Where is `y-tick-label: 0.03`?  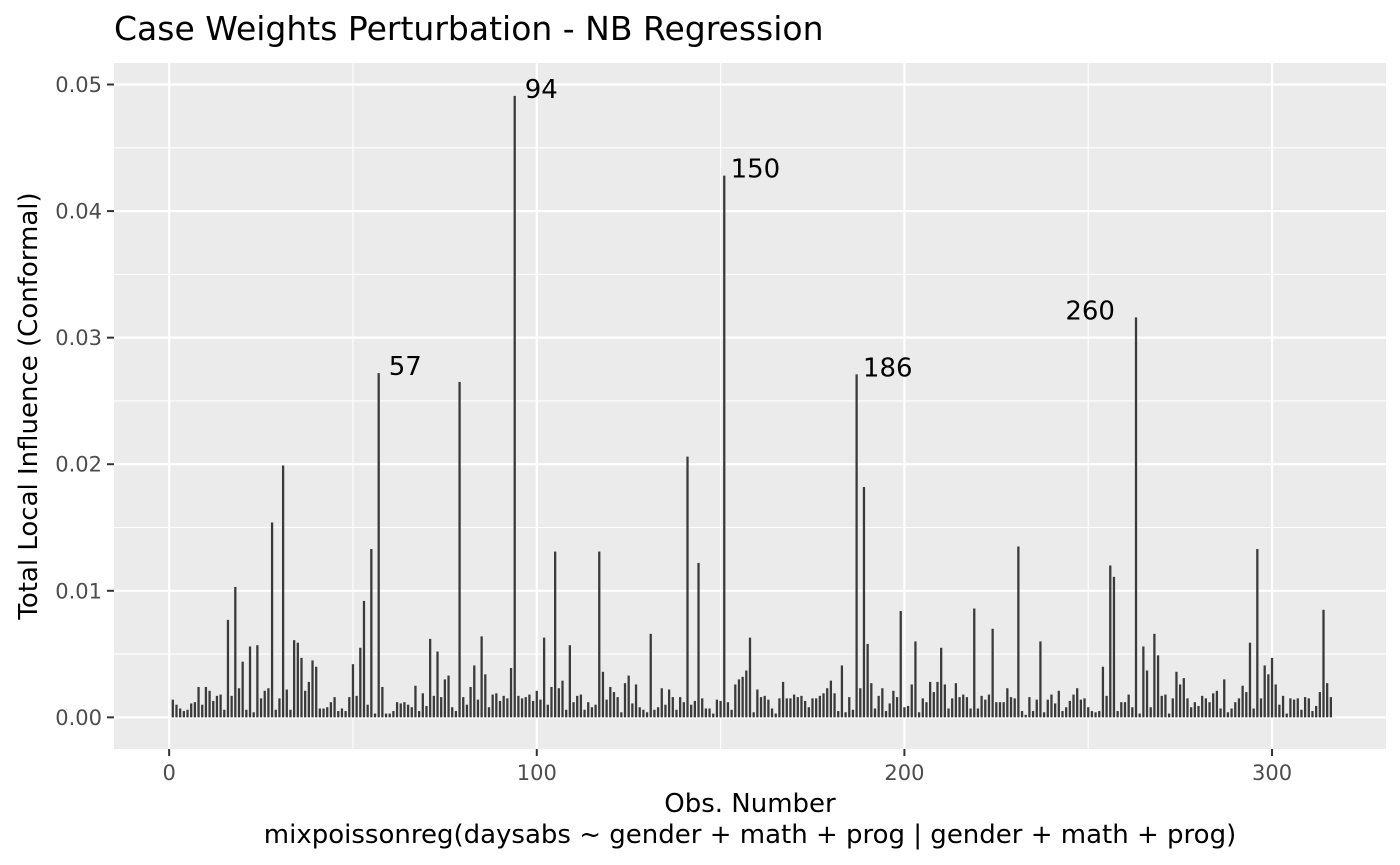
y-tick-label: 0.03 is located at coordinates (78, 338).